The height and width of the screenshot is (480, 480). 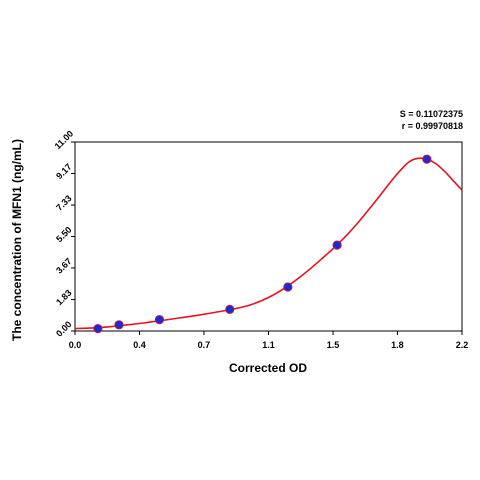 I want to click on y-tick-label: 9.17, so click(x=63, y=171).